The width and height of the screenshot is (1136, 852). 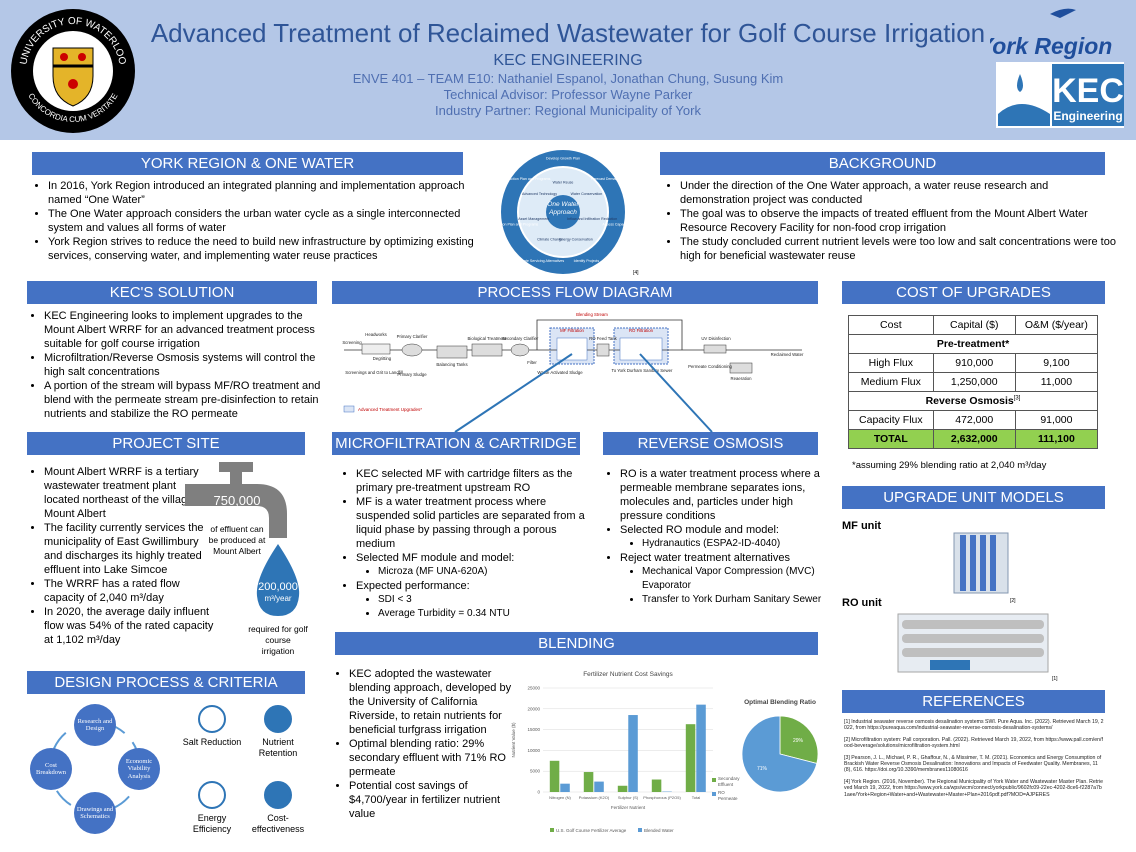 I want to click on pfd-label: Headworks, so click(x=376, y=334).